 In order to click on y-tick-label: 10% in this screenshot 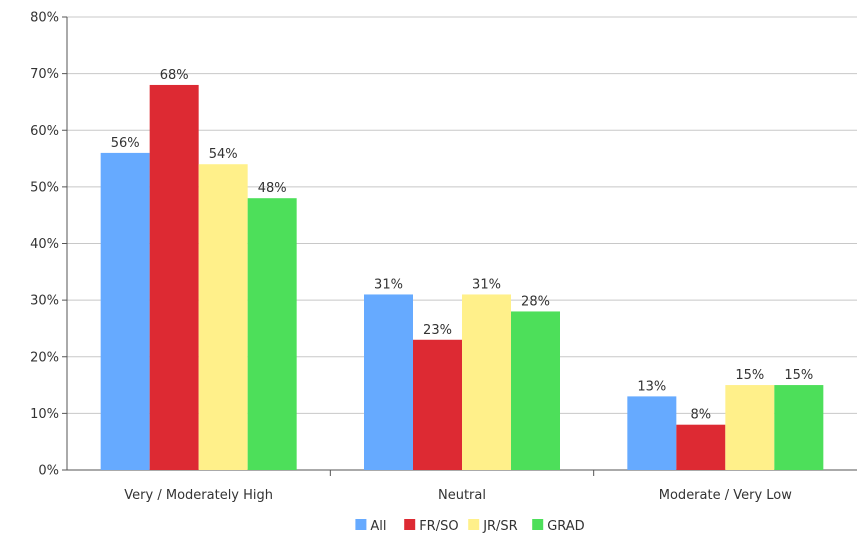, I will do `click(44, 414)`.